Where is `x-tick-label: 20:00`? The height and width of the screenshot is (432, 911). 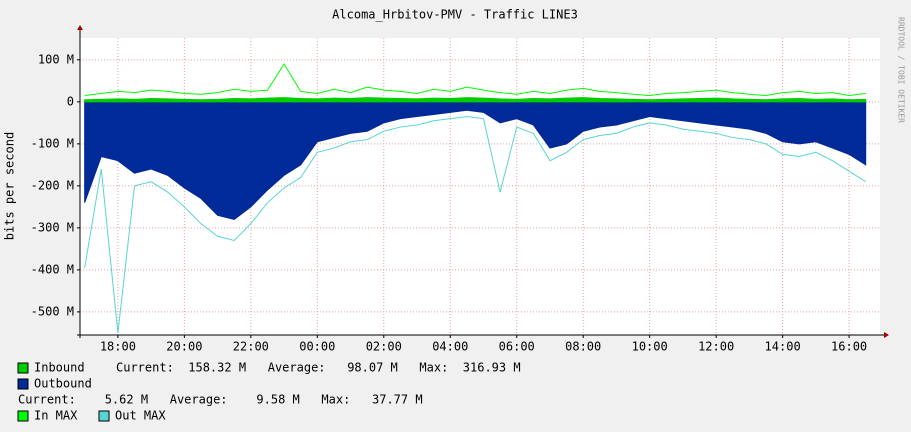 x-tick-label: 20:00 is located at coordinates (184, 347).